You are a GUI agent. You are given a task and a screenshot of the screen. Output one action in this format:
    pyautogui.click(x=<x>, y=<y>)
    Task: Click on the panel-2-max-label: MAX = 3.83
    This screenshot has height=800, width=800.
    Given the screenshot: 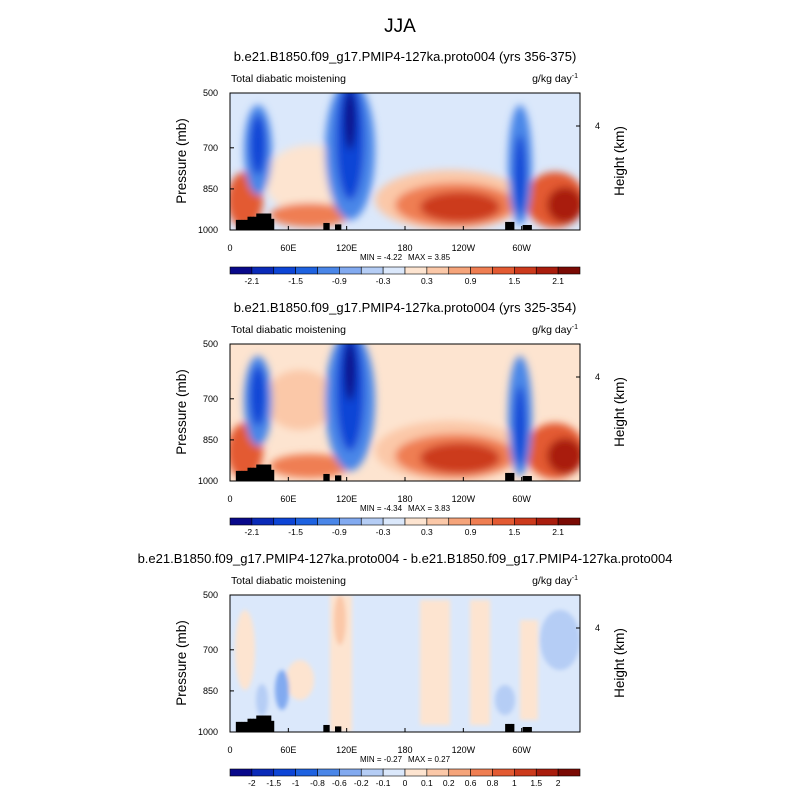 What is the action you would take?
    pyautogui.click(x=429, y=508)
    